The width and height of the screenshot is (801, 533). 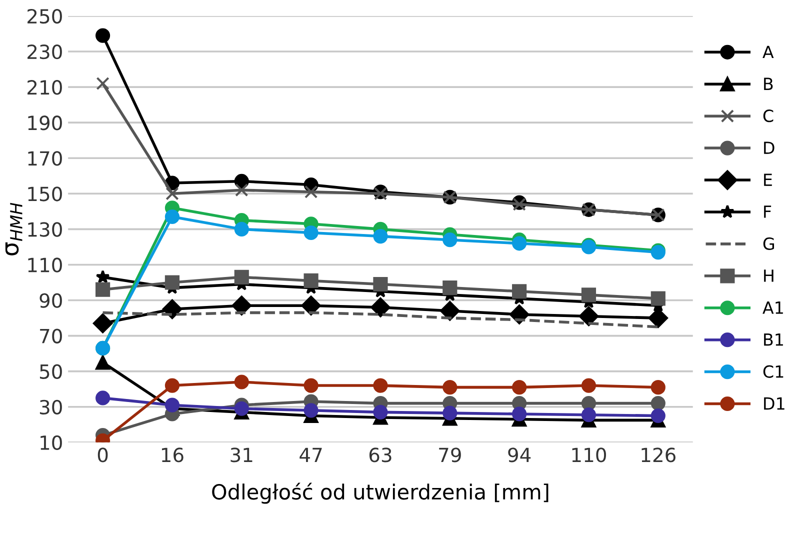 I want to click on y-tick-label: 110, so click(x=45, y=265).